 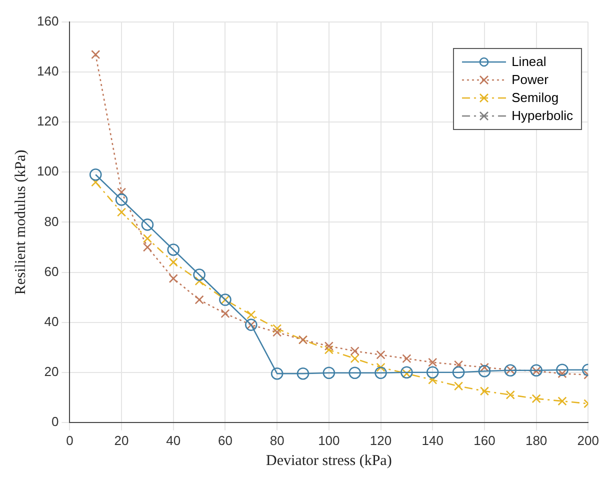 I want to click on x-axis-title: Deviator stress (kPa), so click(x=329, y=460).